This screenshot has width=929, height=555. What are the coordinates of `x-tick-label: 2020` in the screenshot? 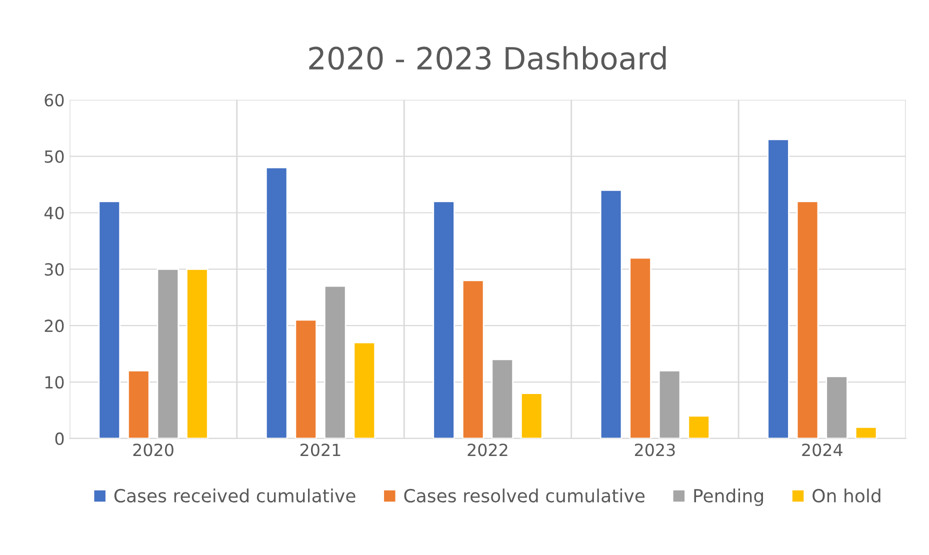 It's located at (153, 450).